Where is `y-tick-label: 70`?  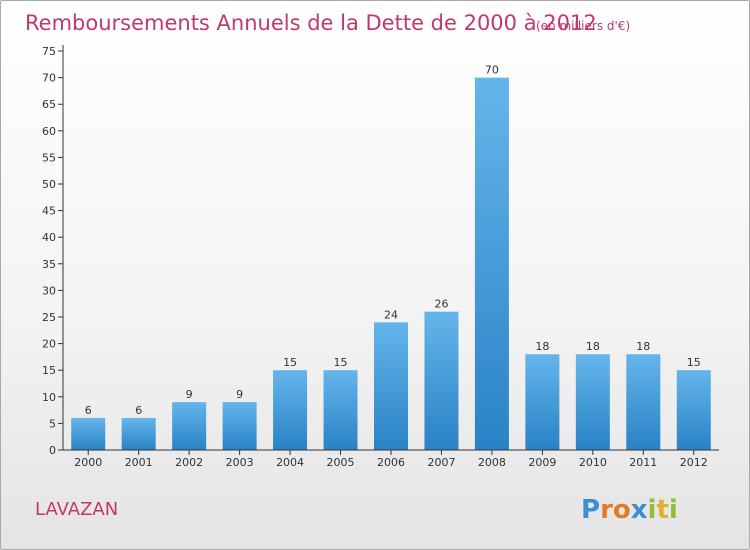
y-tick-label: 70 is located at coordinates (49, 78).